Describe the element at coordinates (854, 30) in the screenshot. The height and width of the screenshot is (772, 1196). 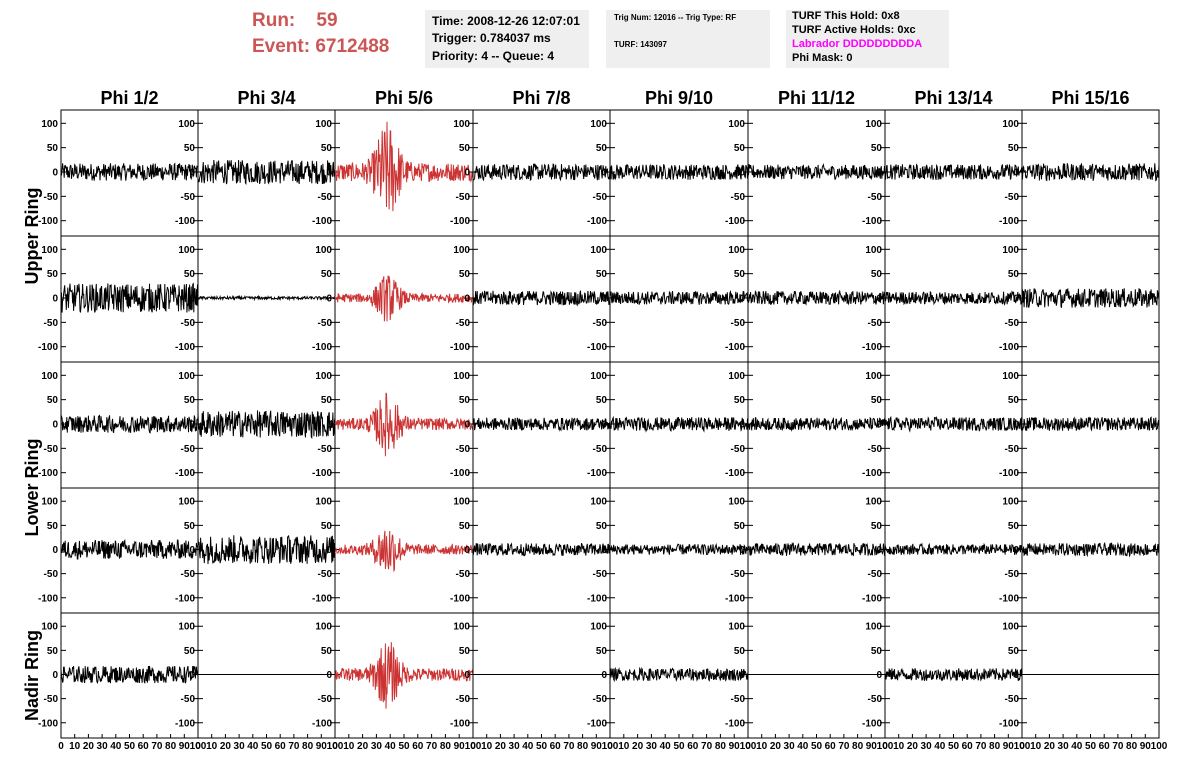
I see `active-holds-text: TURF Active Holds: 0xc` at that location.